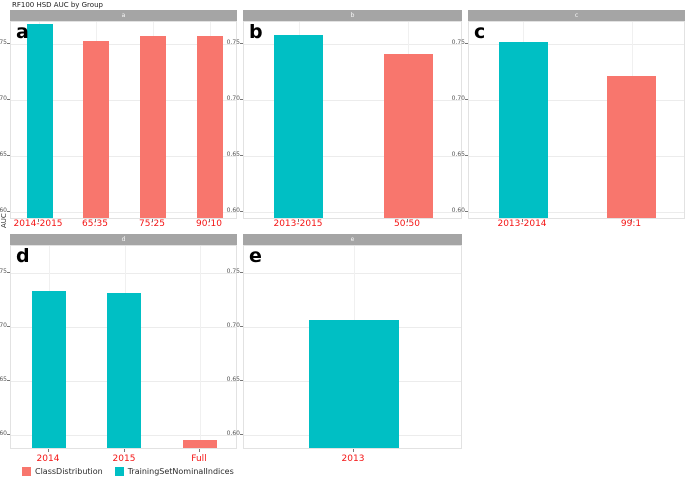  I want to click on facet-strip-label: c, so click(576, 15).